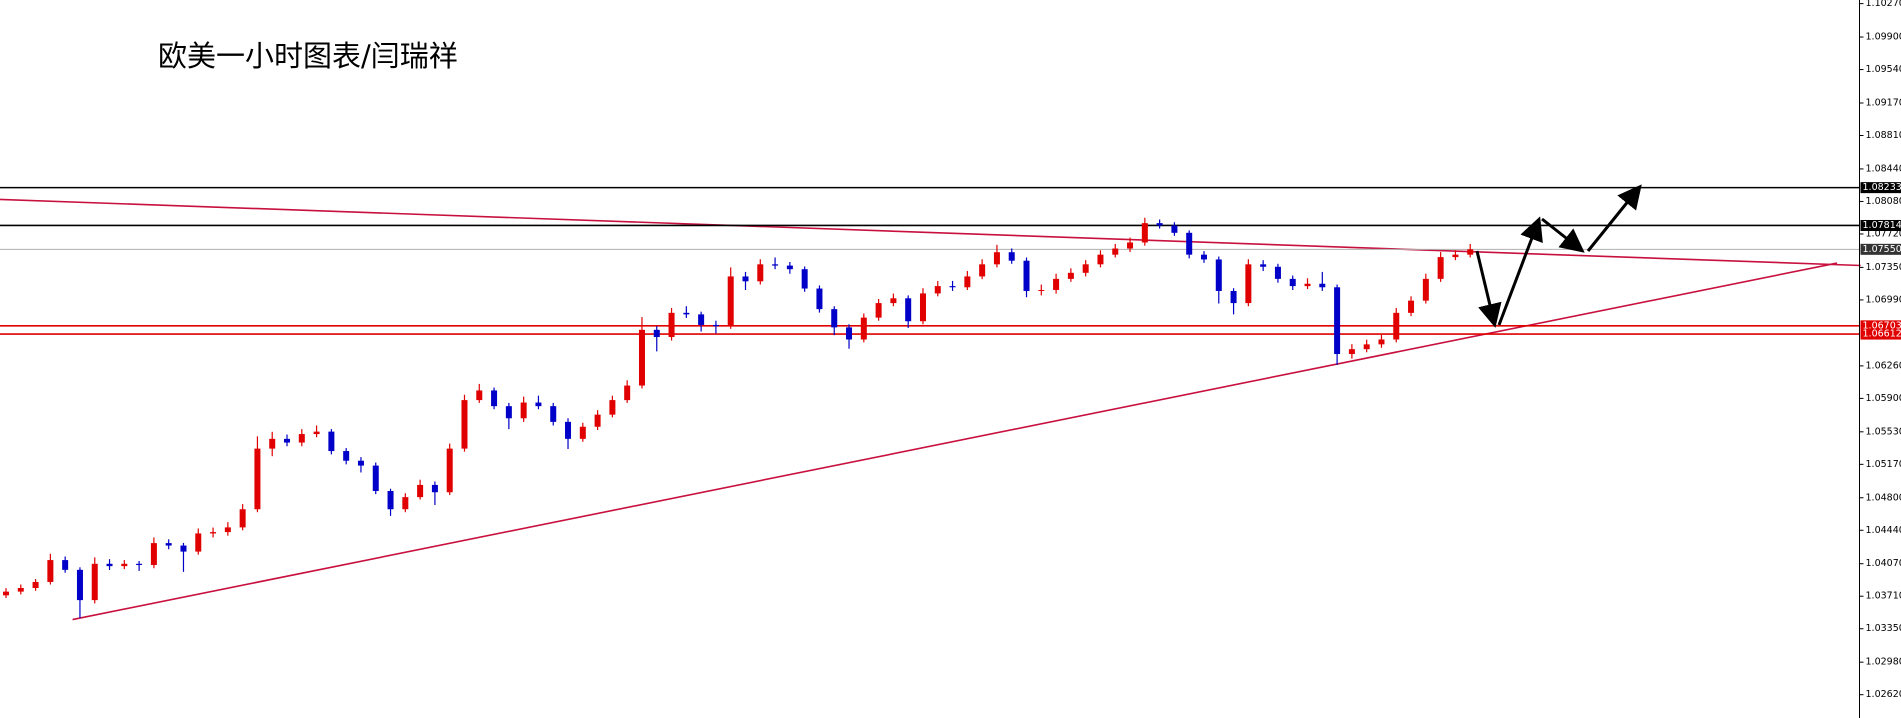 This screenshot has width=1901, height=718. What do you see at coordinates (1883, 37) in the screenshot?
I see `y-tick-label: 1.09900` at bounding box center [1883, 37].